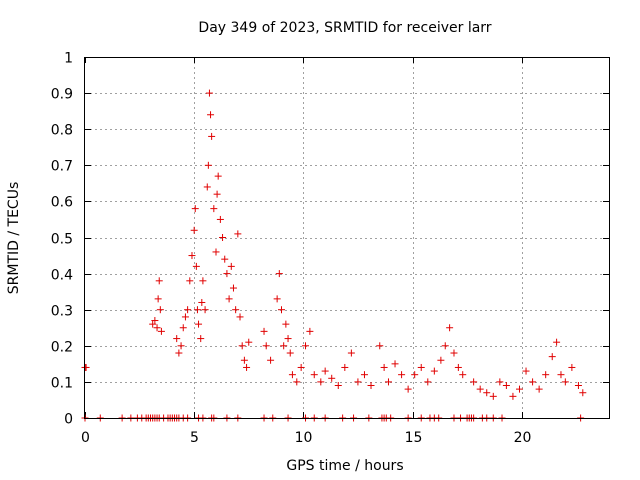 Image resolution: width=640 pixels, height=480 pixels. I want to click on x-tick-label: 0, so click(85, 438).